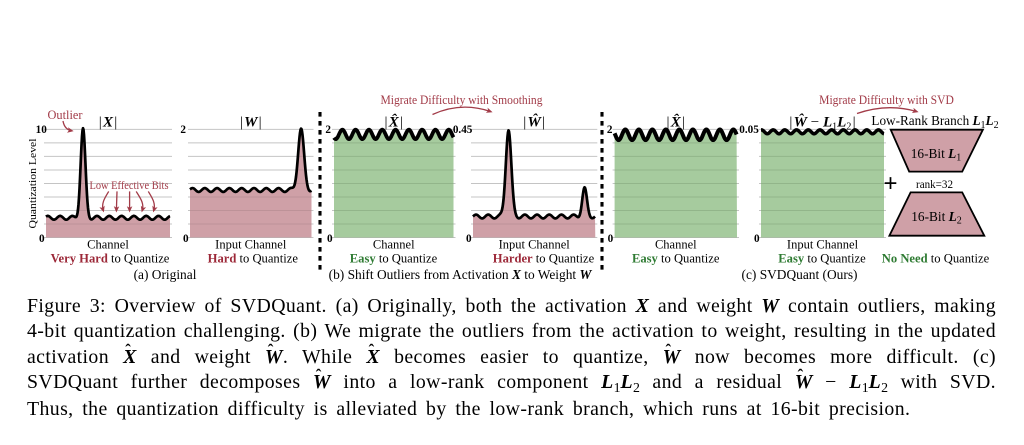 The image size is (1024, 445). I want to click on svg-text: Migrate Difficulty with SVD, so click(886, 100).